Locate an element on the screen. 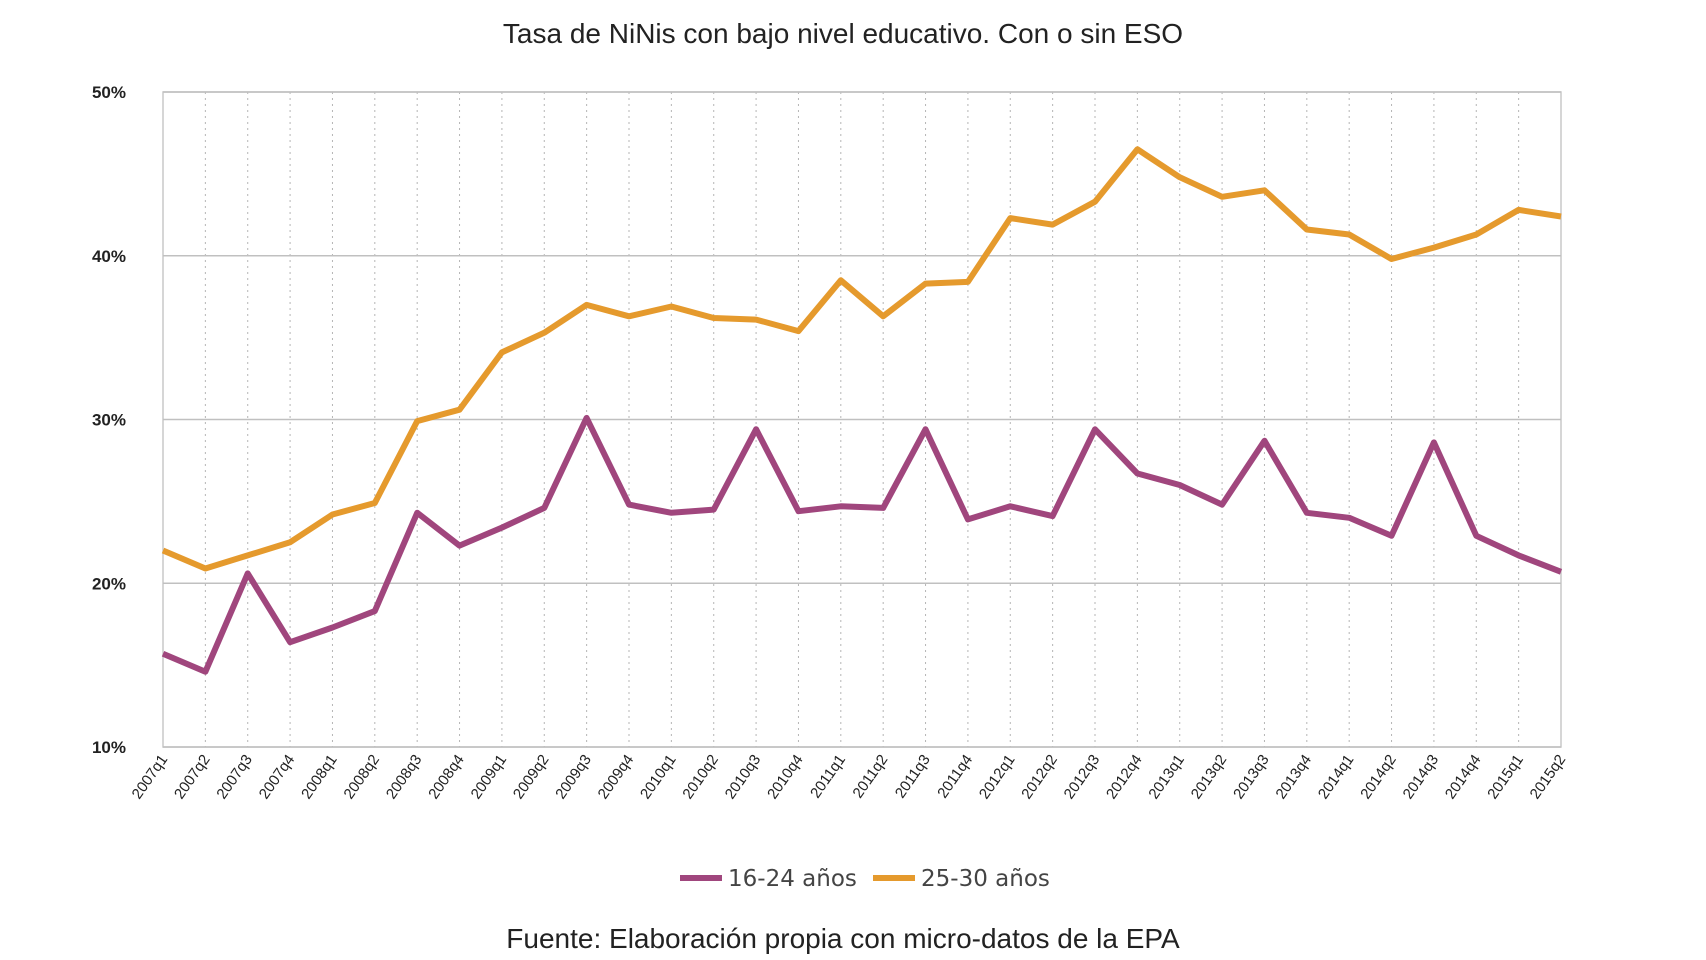 Image resolution: width=1706 pixels, height=960 pixels. x-tick-label: 2009q1 is located at coordinates (489, 777).